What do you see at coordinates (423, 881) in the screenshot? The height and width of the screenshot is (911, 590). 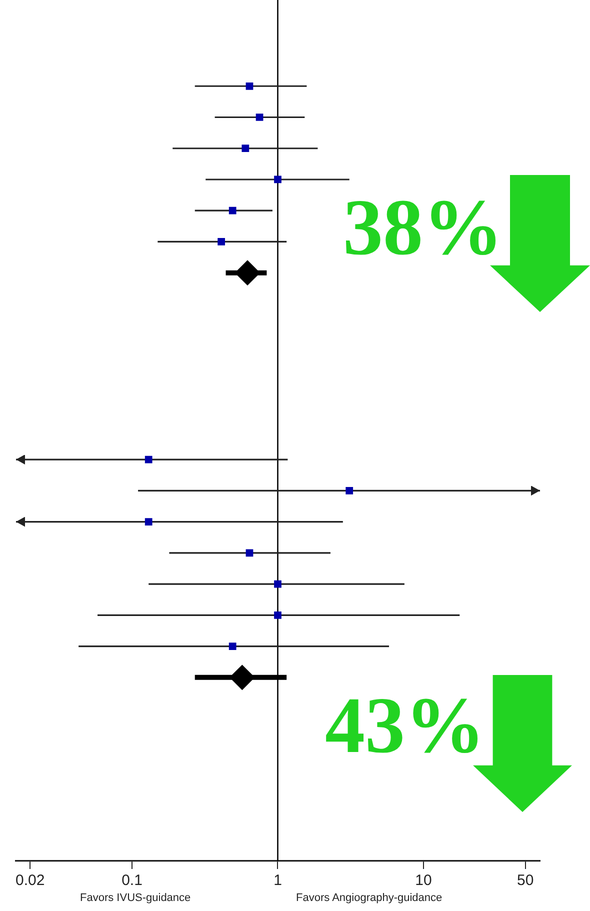 I see `x-tick-label: 10` at bounding box center [423, 881].